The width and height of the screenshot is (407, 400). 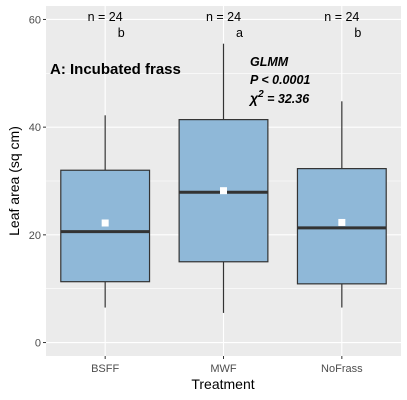 I want to click on x-tick-label: MWF, so click(x=223, y=369).